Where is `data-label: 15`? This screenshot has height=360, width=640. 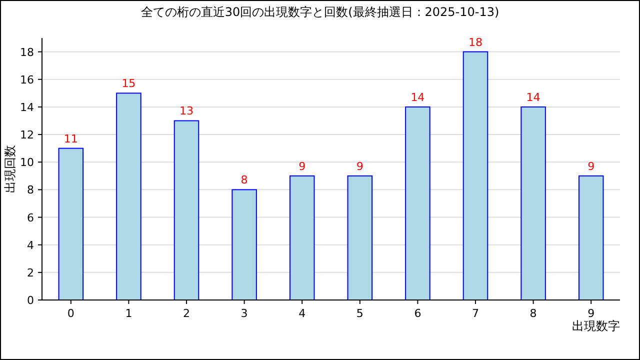 data-label: 15 is located at coordinates (129, 83).